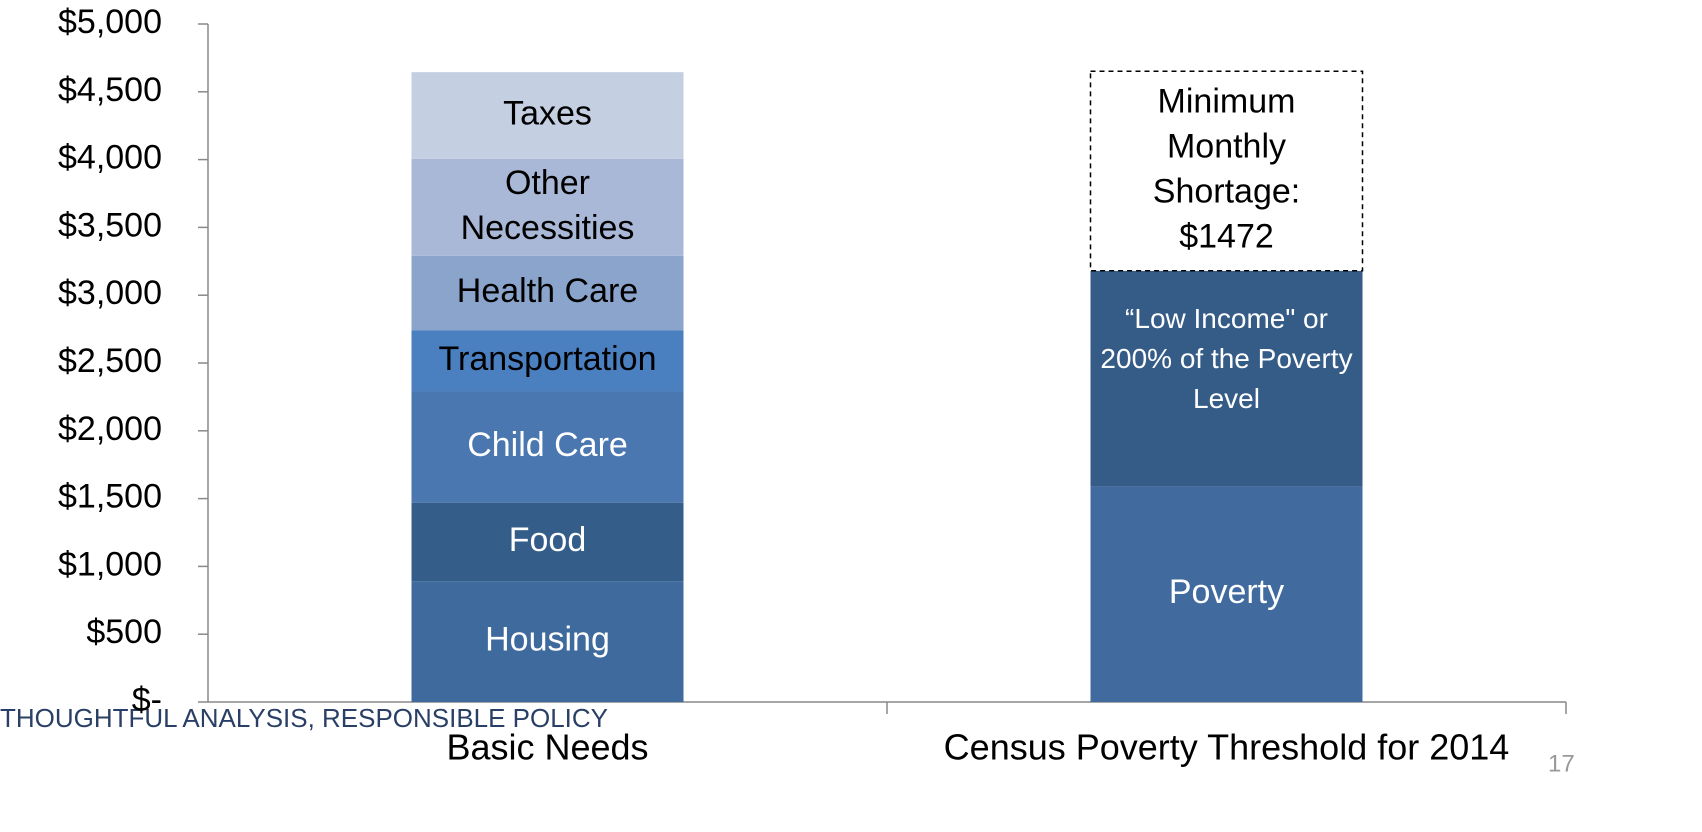 The height and width of the screenshot is (832, 1702). Describe the element at coordinates (1226, 146) in the screenshot. I see `segment-label: Minimum Monthly Shortage:` at that location.